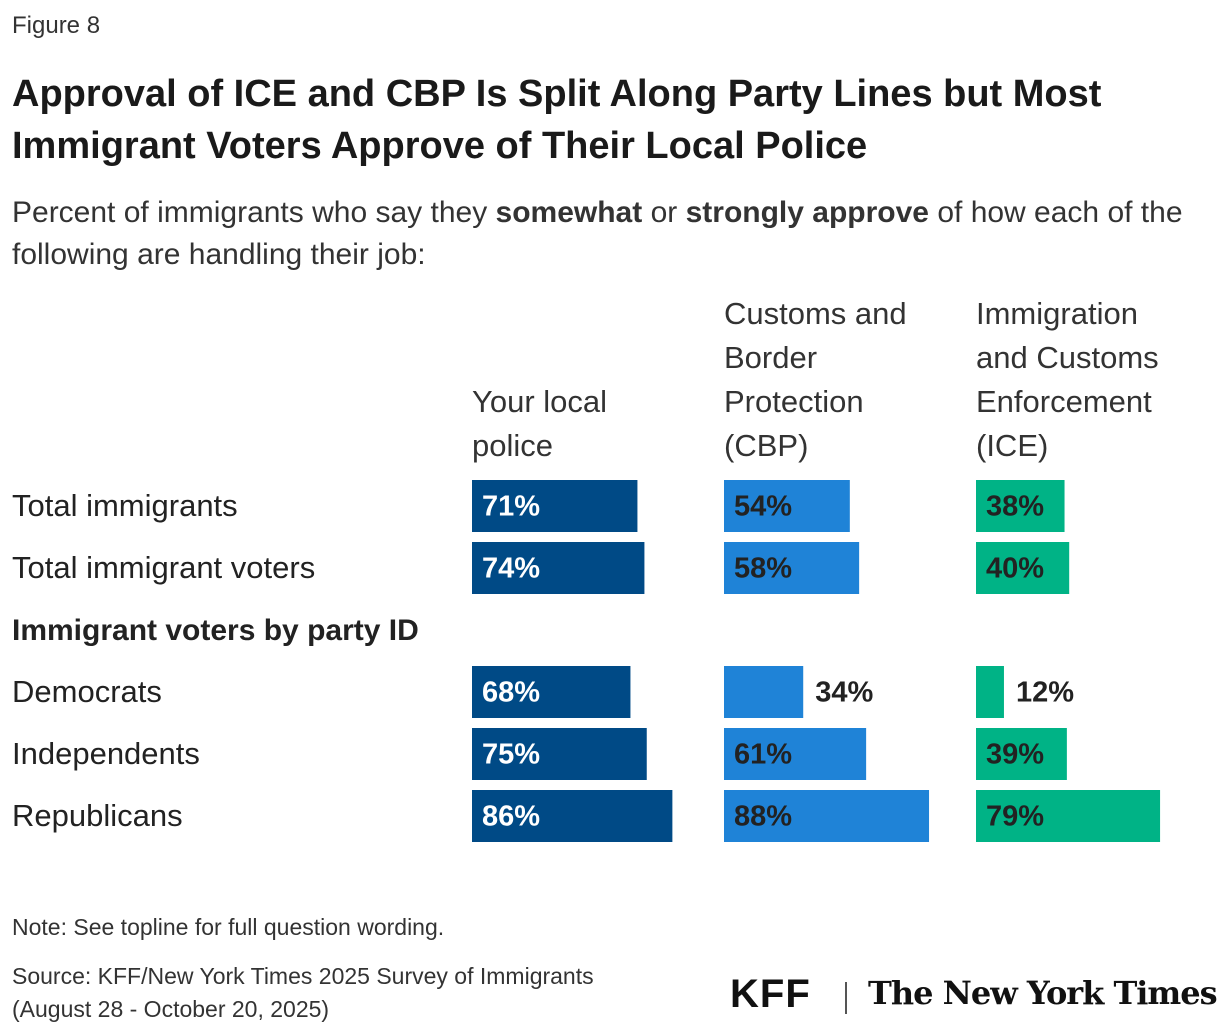 The height and width of the screenshot is (1036, 1220). I want to click on subtitle-segment: strongly approve, so click(807, 212).